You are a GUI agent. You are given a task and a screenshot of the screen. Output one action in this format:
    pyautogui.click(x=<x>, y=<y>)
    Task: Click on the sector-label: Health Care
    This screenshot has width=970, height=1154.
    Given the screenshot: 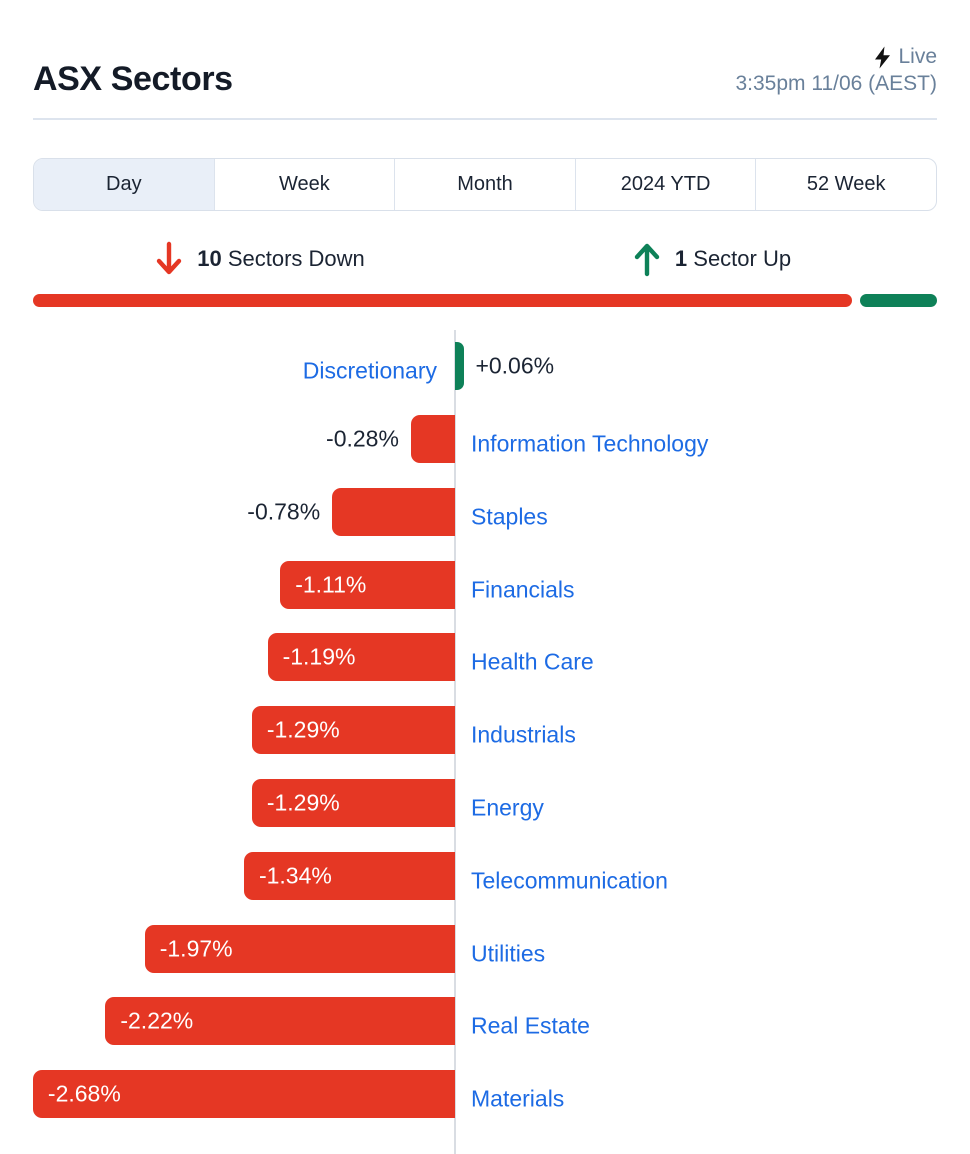 What is the action you would take?
    pyautogui.click(x=532, y=661)
    